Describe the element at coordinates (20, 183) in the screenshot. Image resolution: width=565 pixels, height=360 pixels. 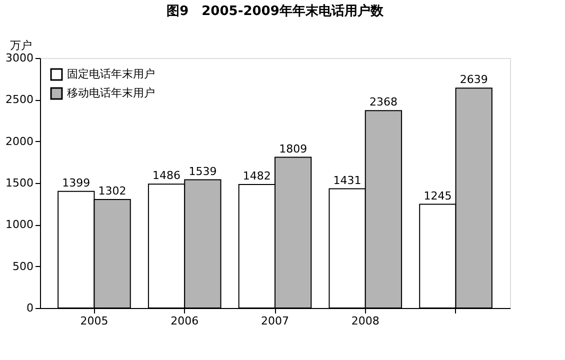
I see `y-tick-label: 1500` at that location.